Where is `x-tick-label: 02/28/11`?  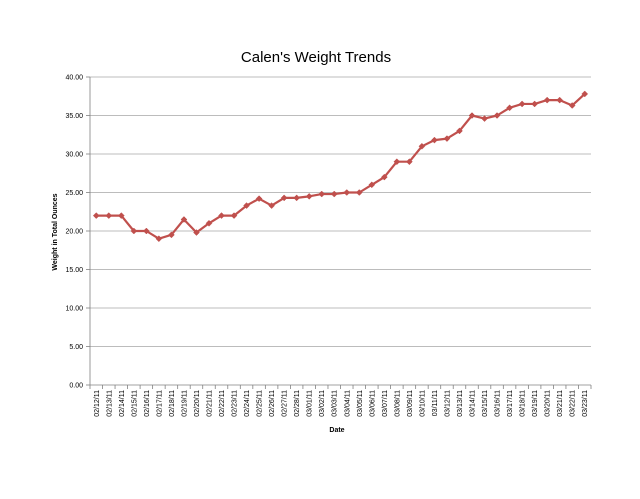
x-tick-label: 02/28/11 is located at coordinates (297, 403).